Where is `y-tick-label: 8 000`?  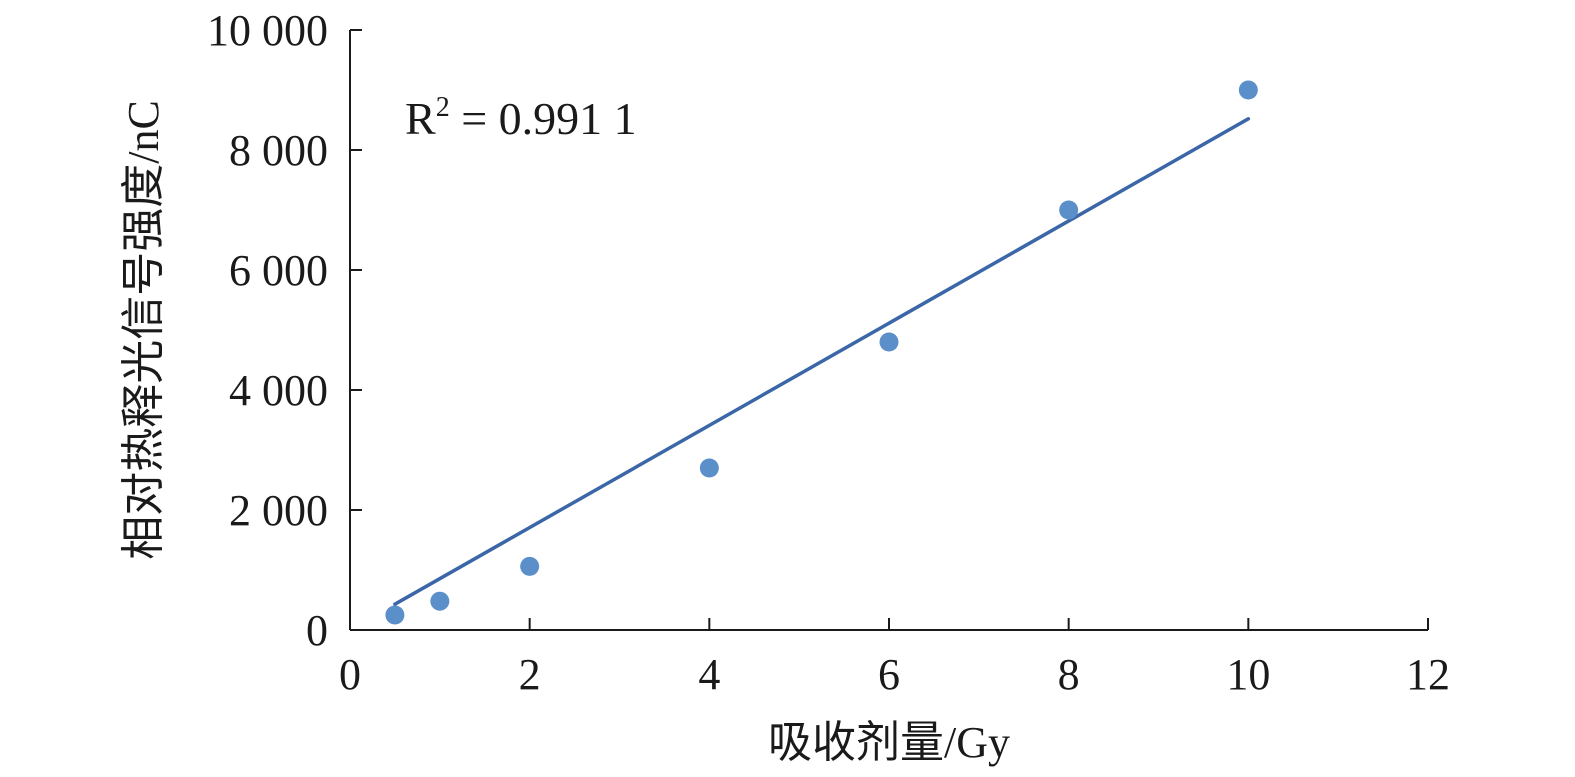
y-tick-label: 8 000 is located at coordinates (278, 150).